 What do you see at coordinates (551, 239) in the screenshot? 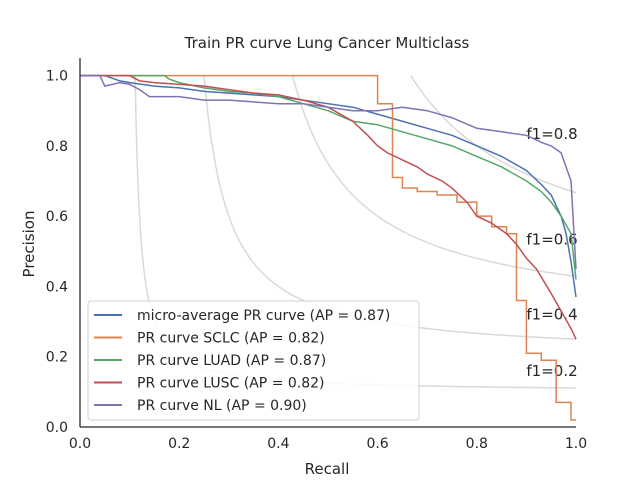
I see `iso-f1-label-2: f1=0.6` at bounding box center [551, 239].